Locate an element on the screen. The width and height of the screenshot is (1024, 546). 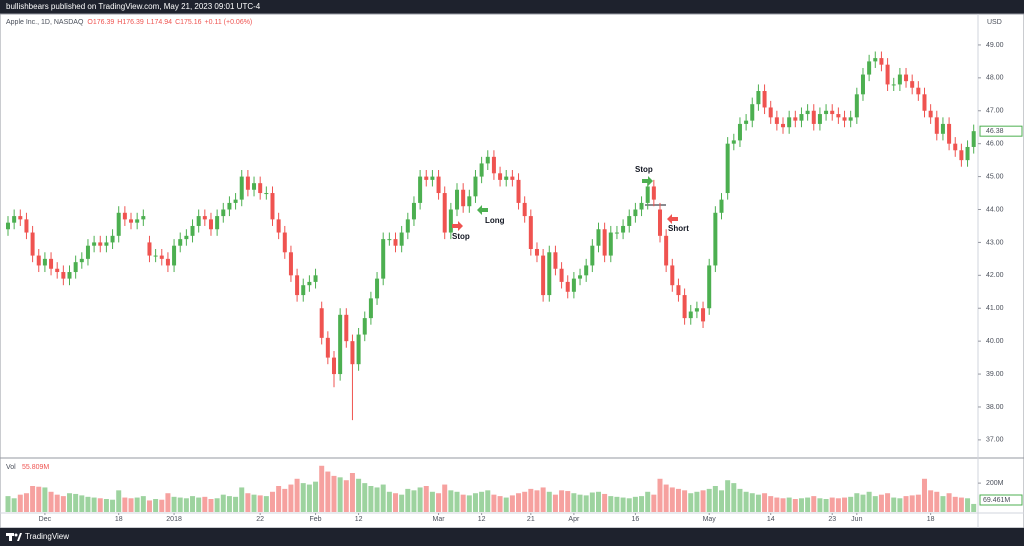
x-tick-label: Dec is located at coordinates (45, 519).